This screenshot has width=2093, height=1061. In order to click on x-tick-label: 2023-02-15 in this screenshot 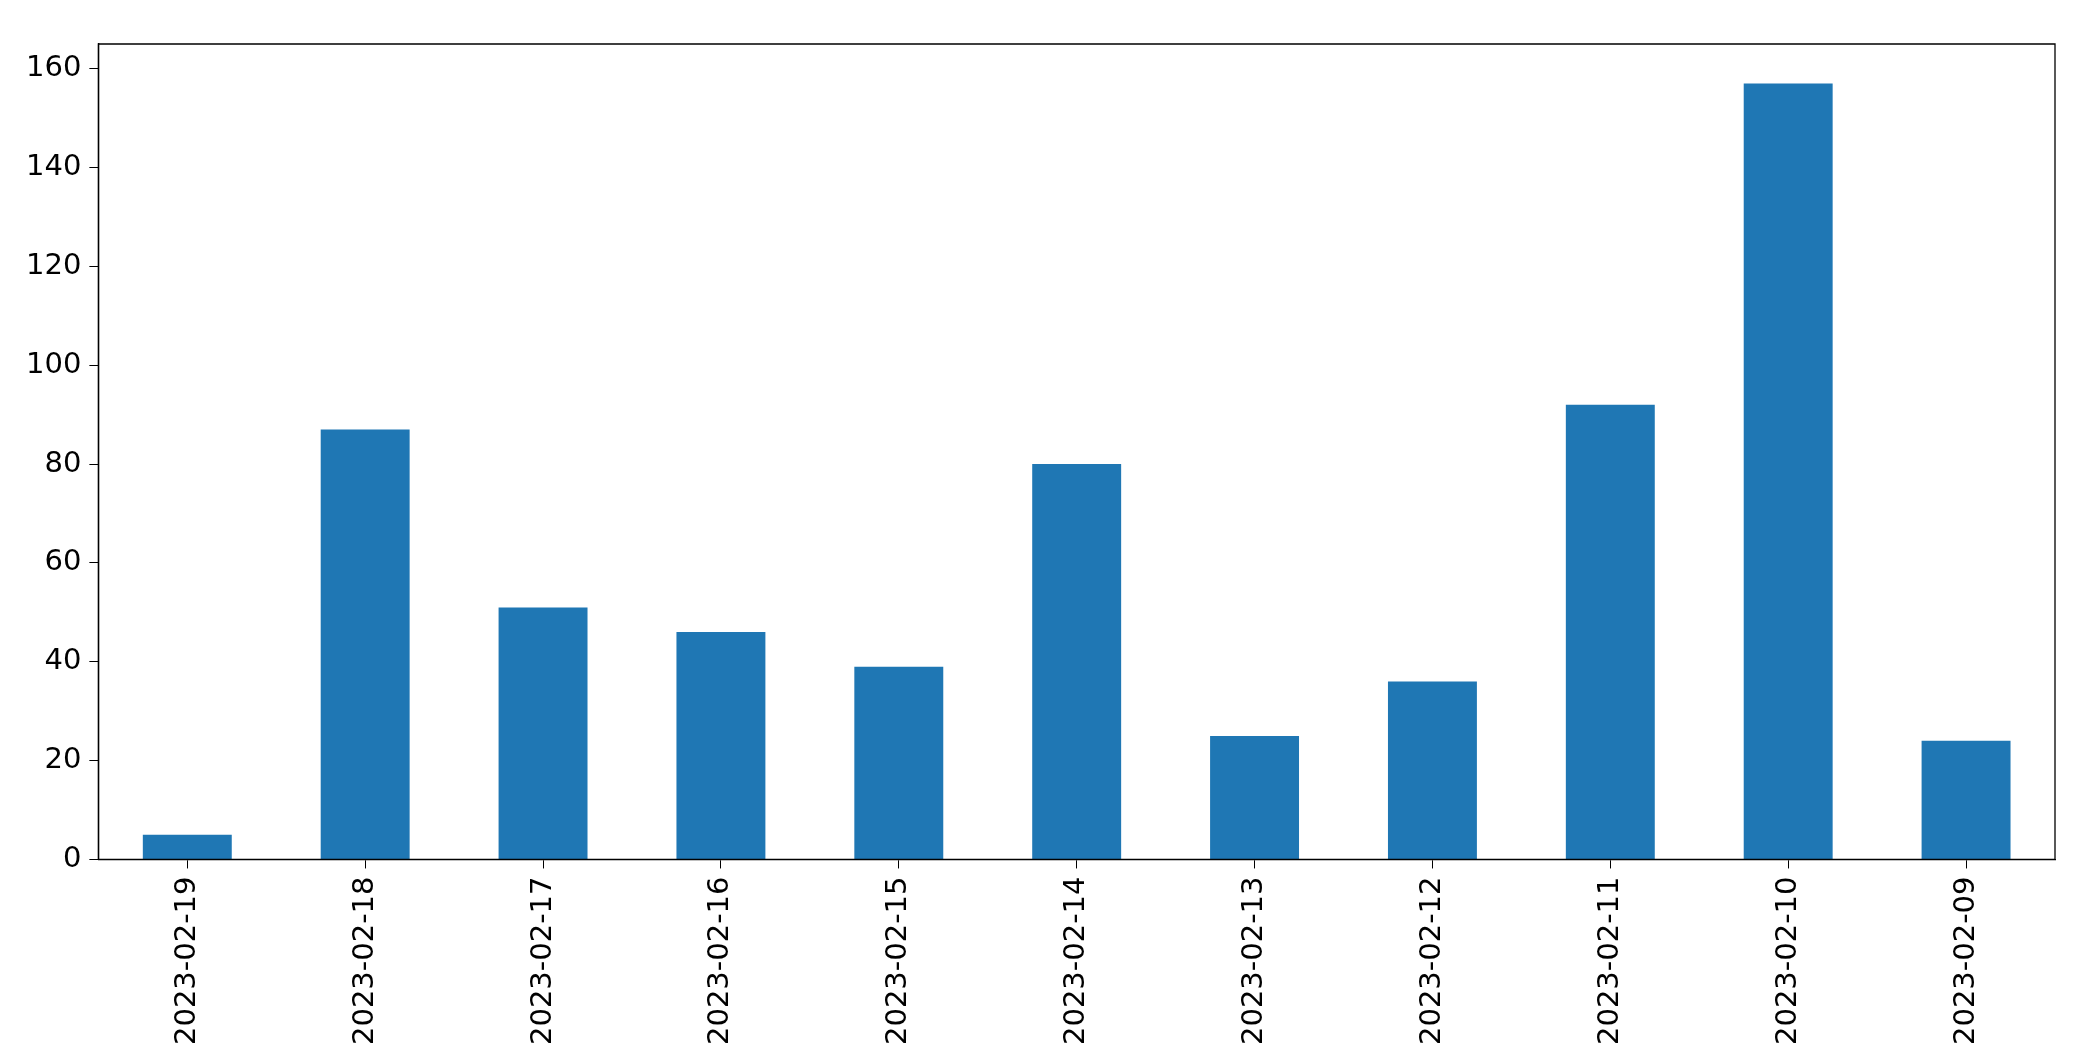, I will do `click(896, 961)`.